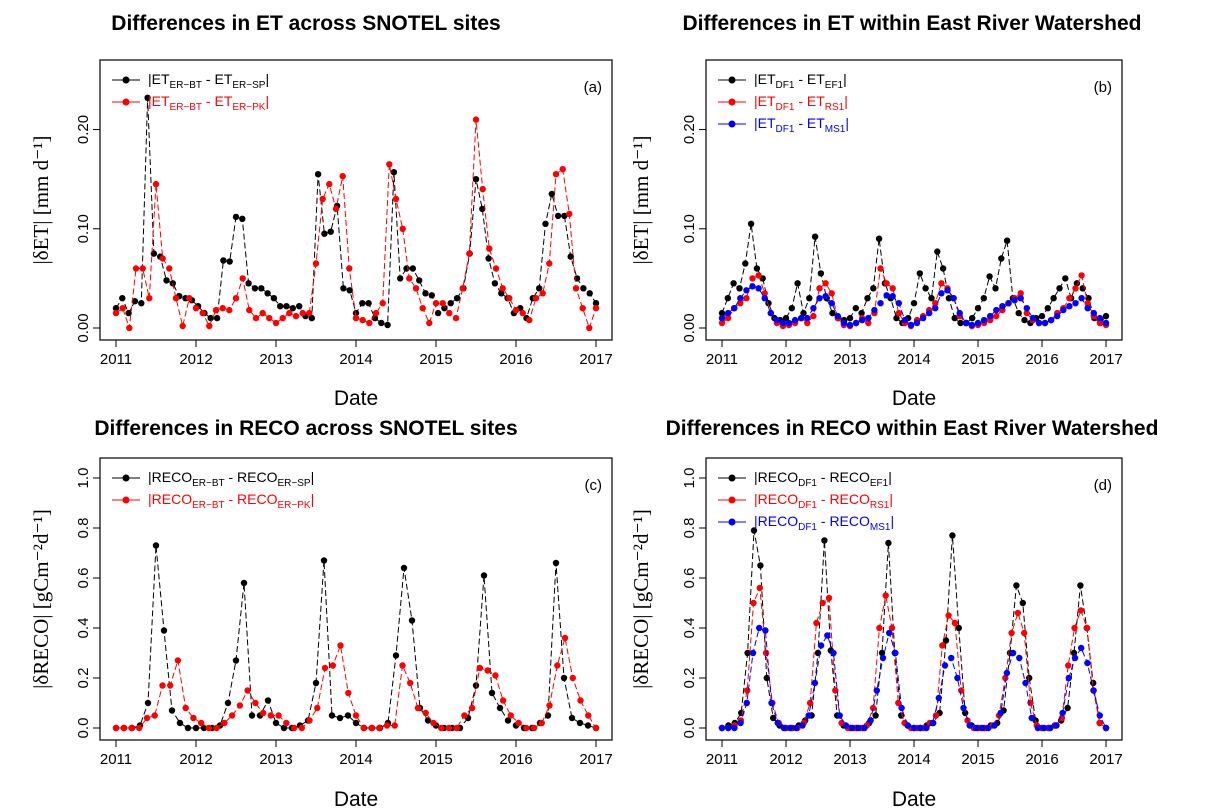 This screenshot has height=812, width=1223. I want to click on legend: |ETER−BT - ETER−SP||ETER−BT - ETER−PK|, so click(190, 92).